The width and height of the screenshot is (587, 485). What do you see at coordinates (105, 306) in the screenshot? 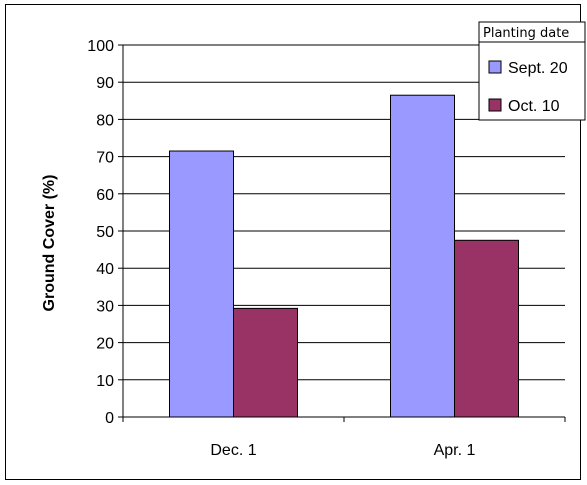
I see `y-tick-label: 30` at bounding box center [105, 306].